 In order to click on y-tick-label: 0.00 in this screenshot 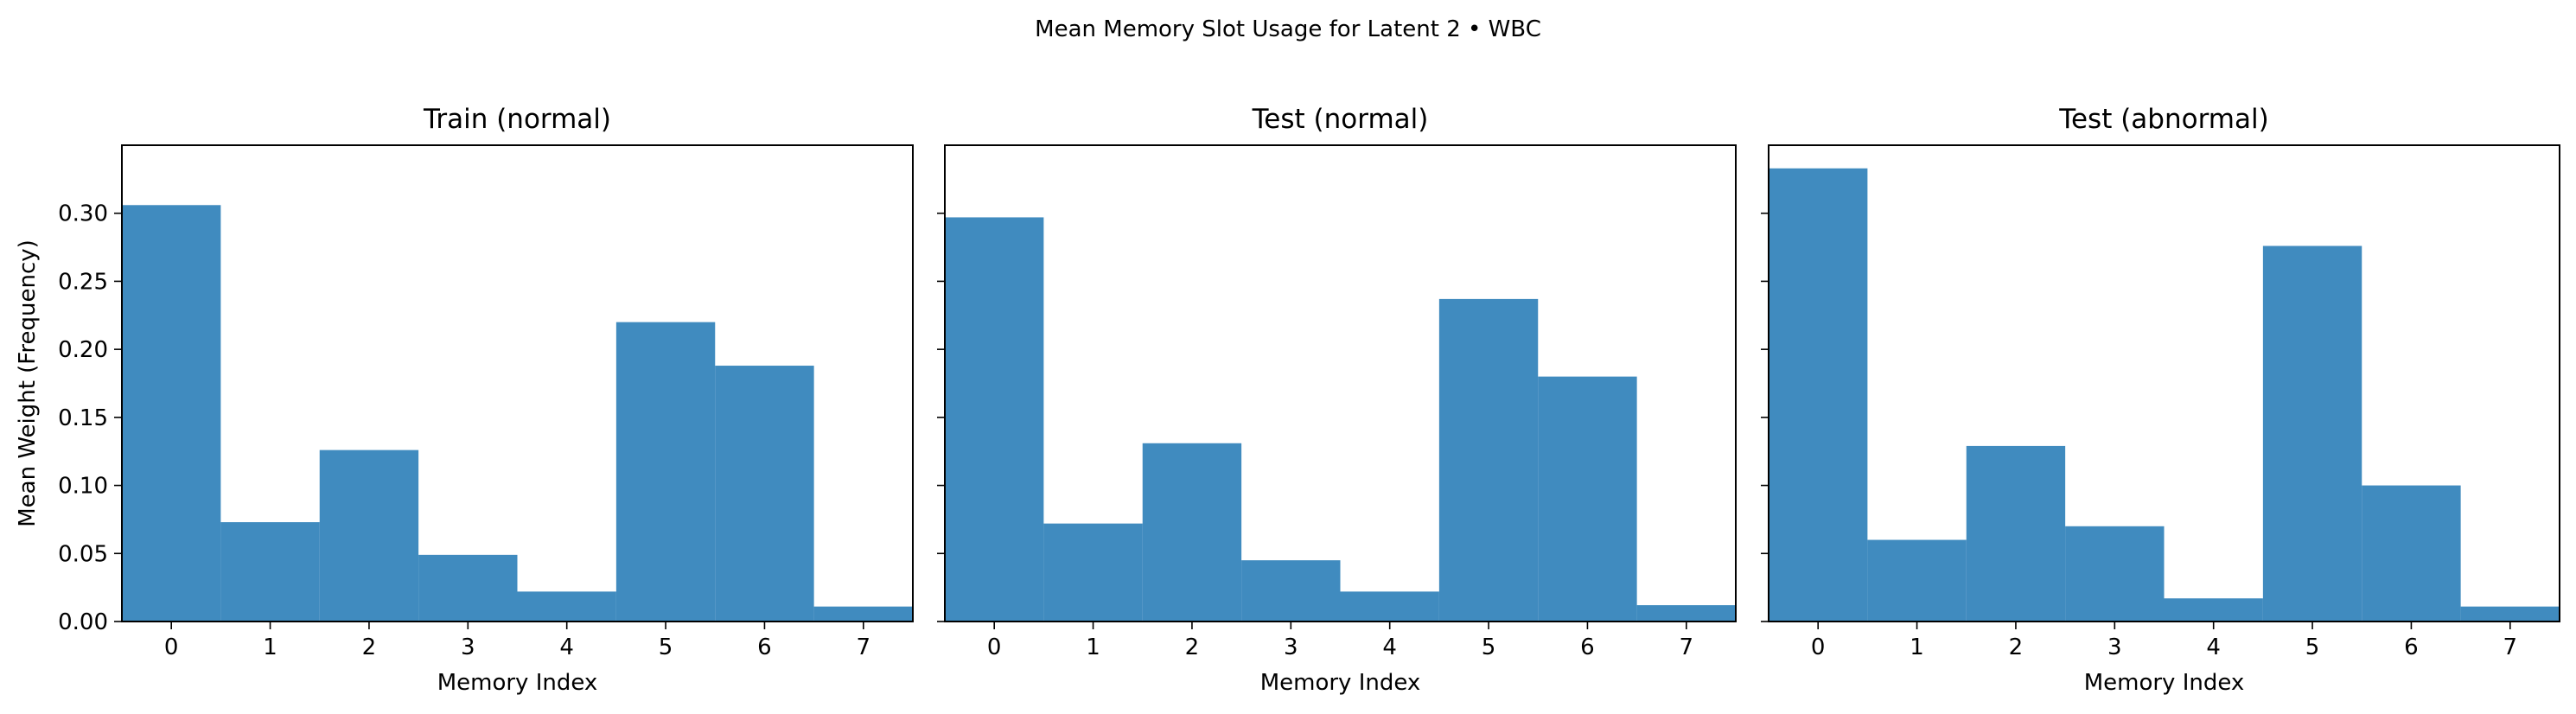, I will do `click(83, 622)`.